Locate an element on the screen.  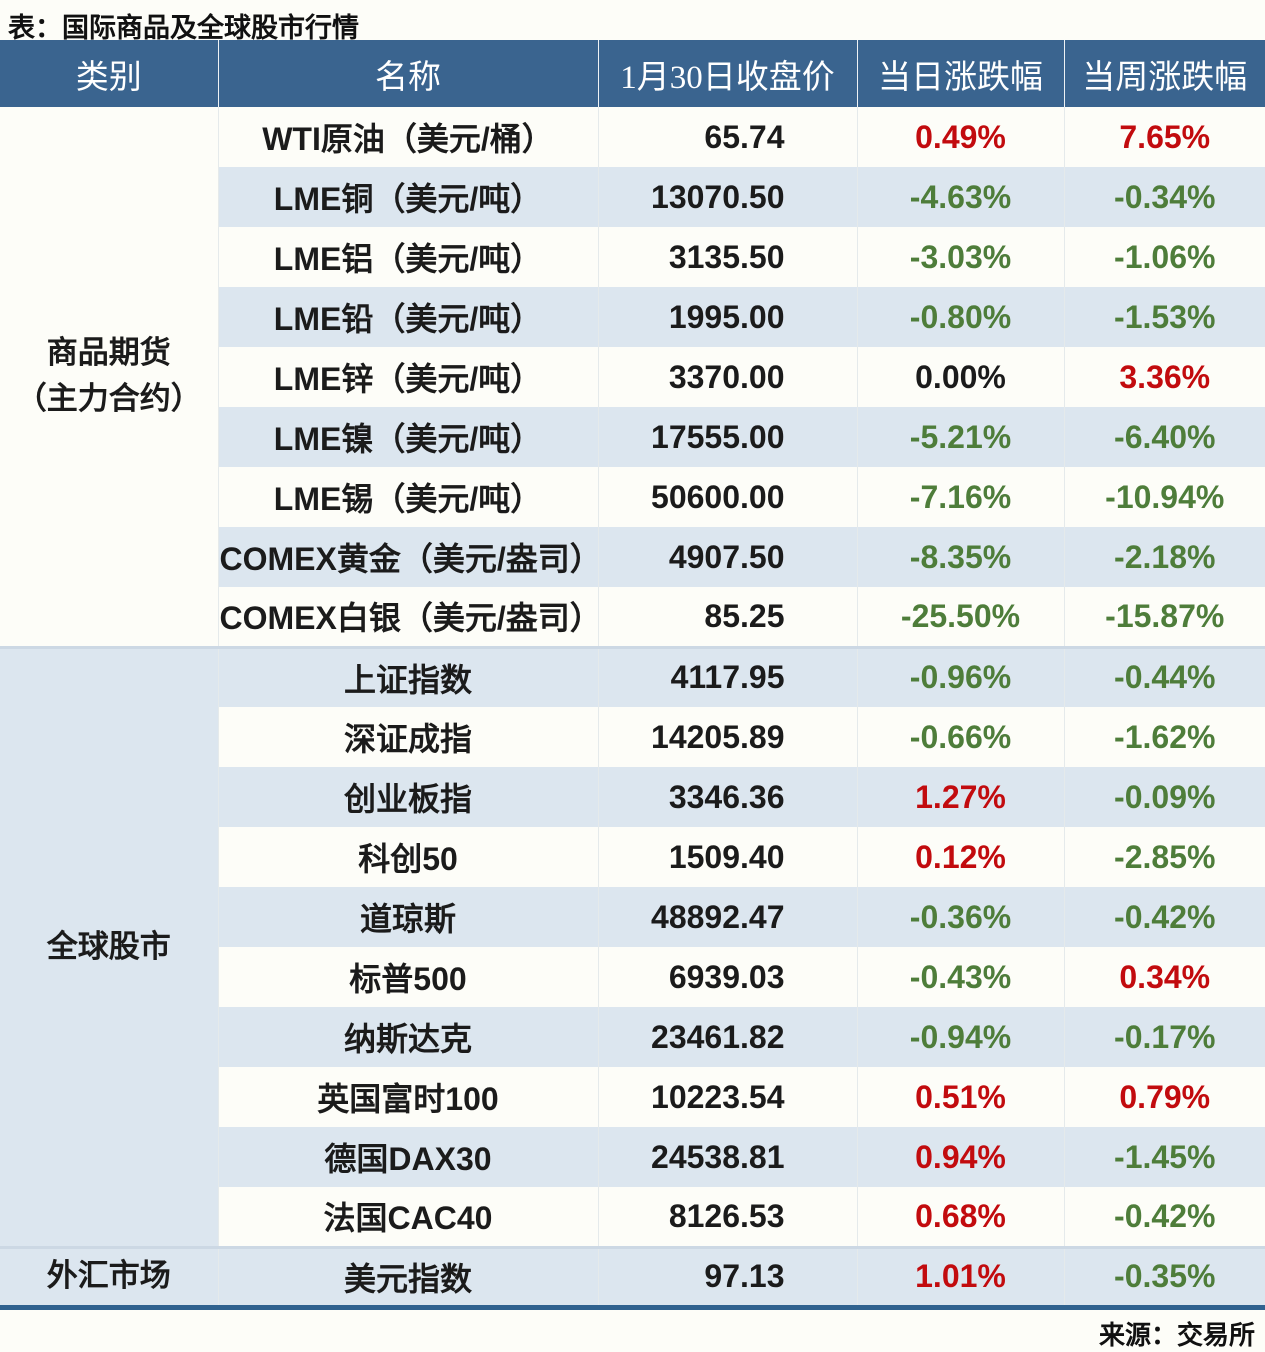
table-row: LME铅（美元/吨） 1995.00 -0.80% -1.53% is located at coordinates (632, 317).